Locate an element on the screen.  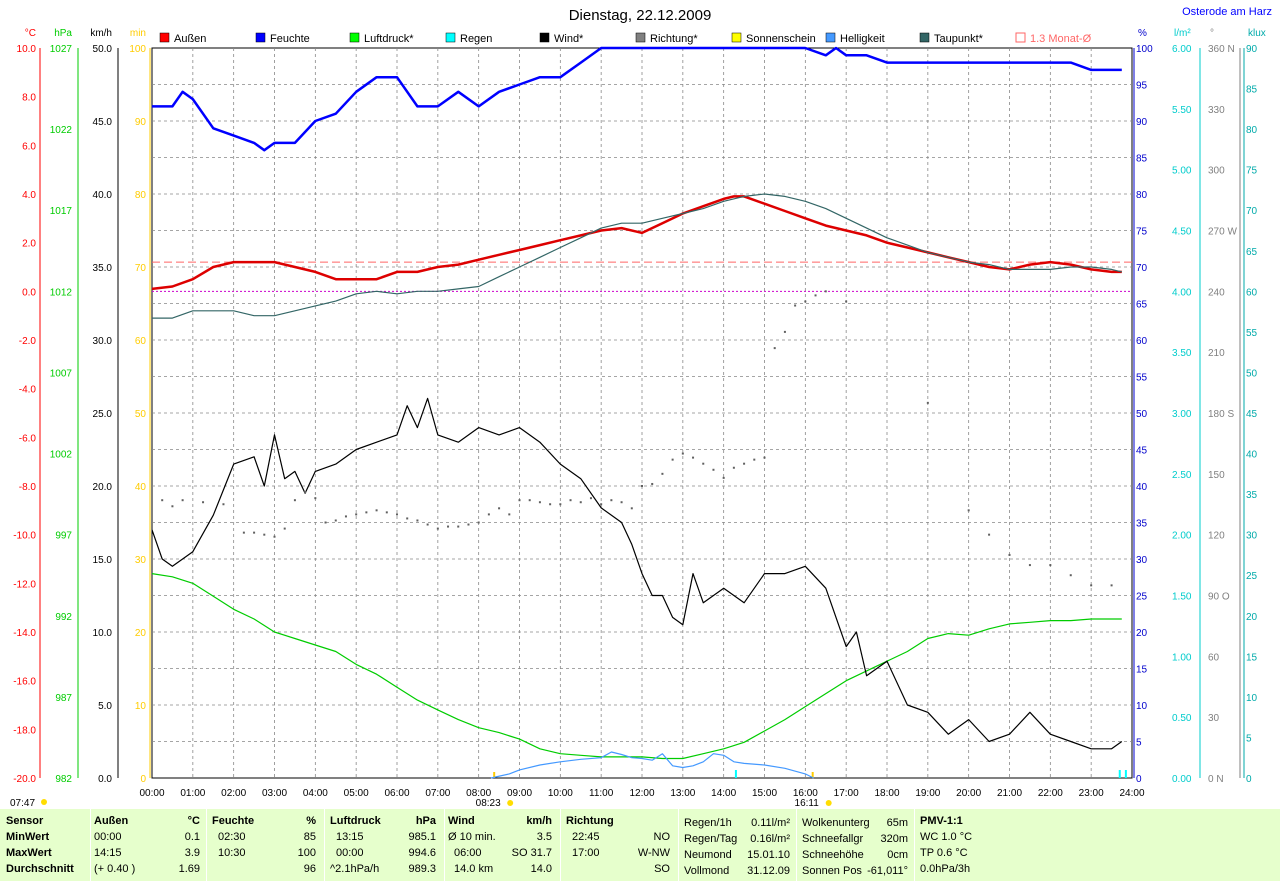
luftdruck-max-time: 00:00 is located at coordinates (350, 853).